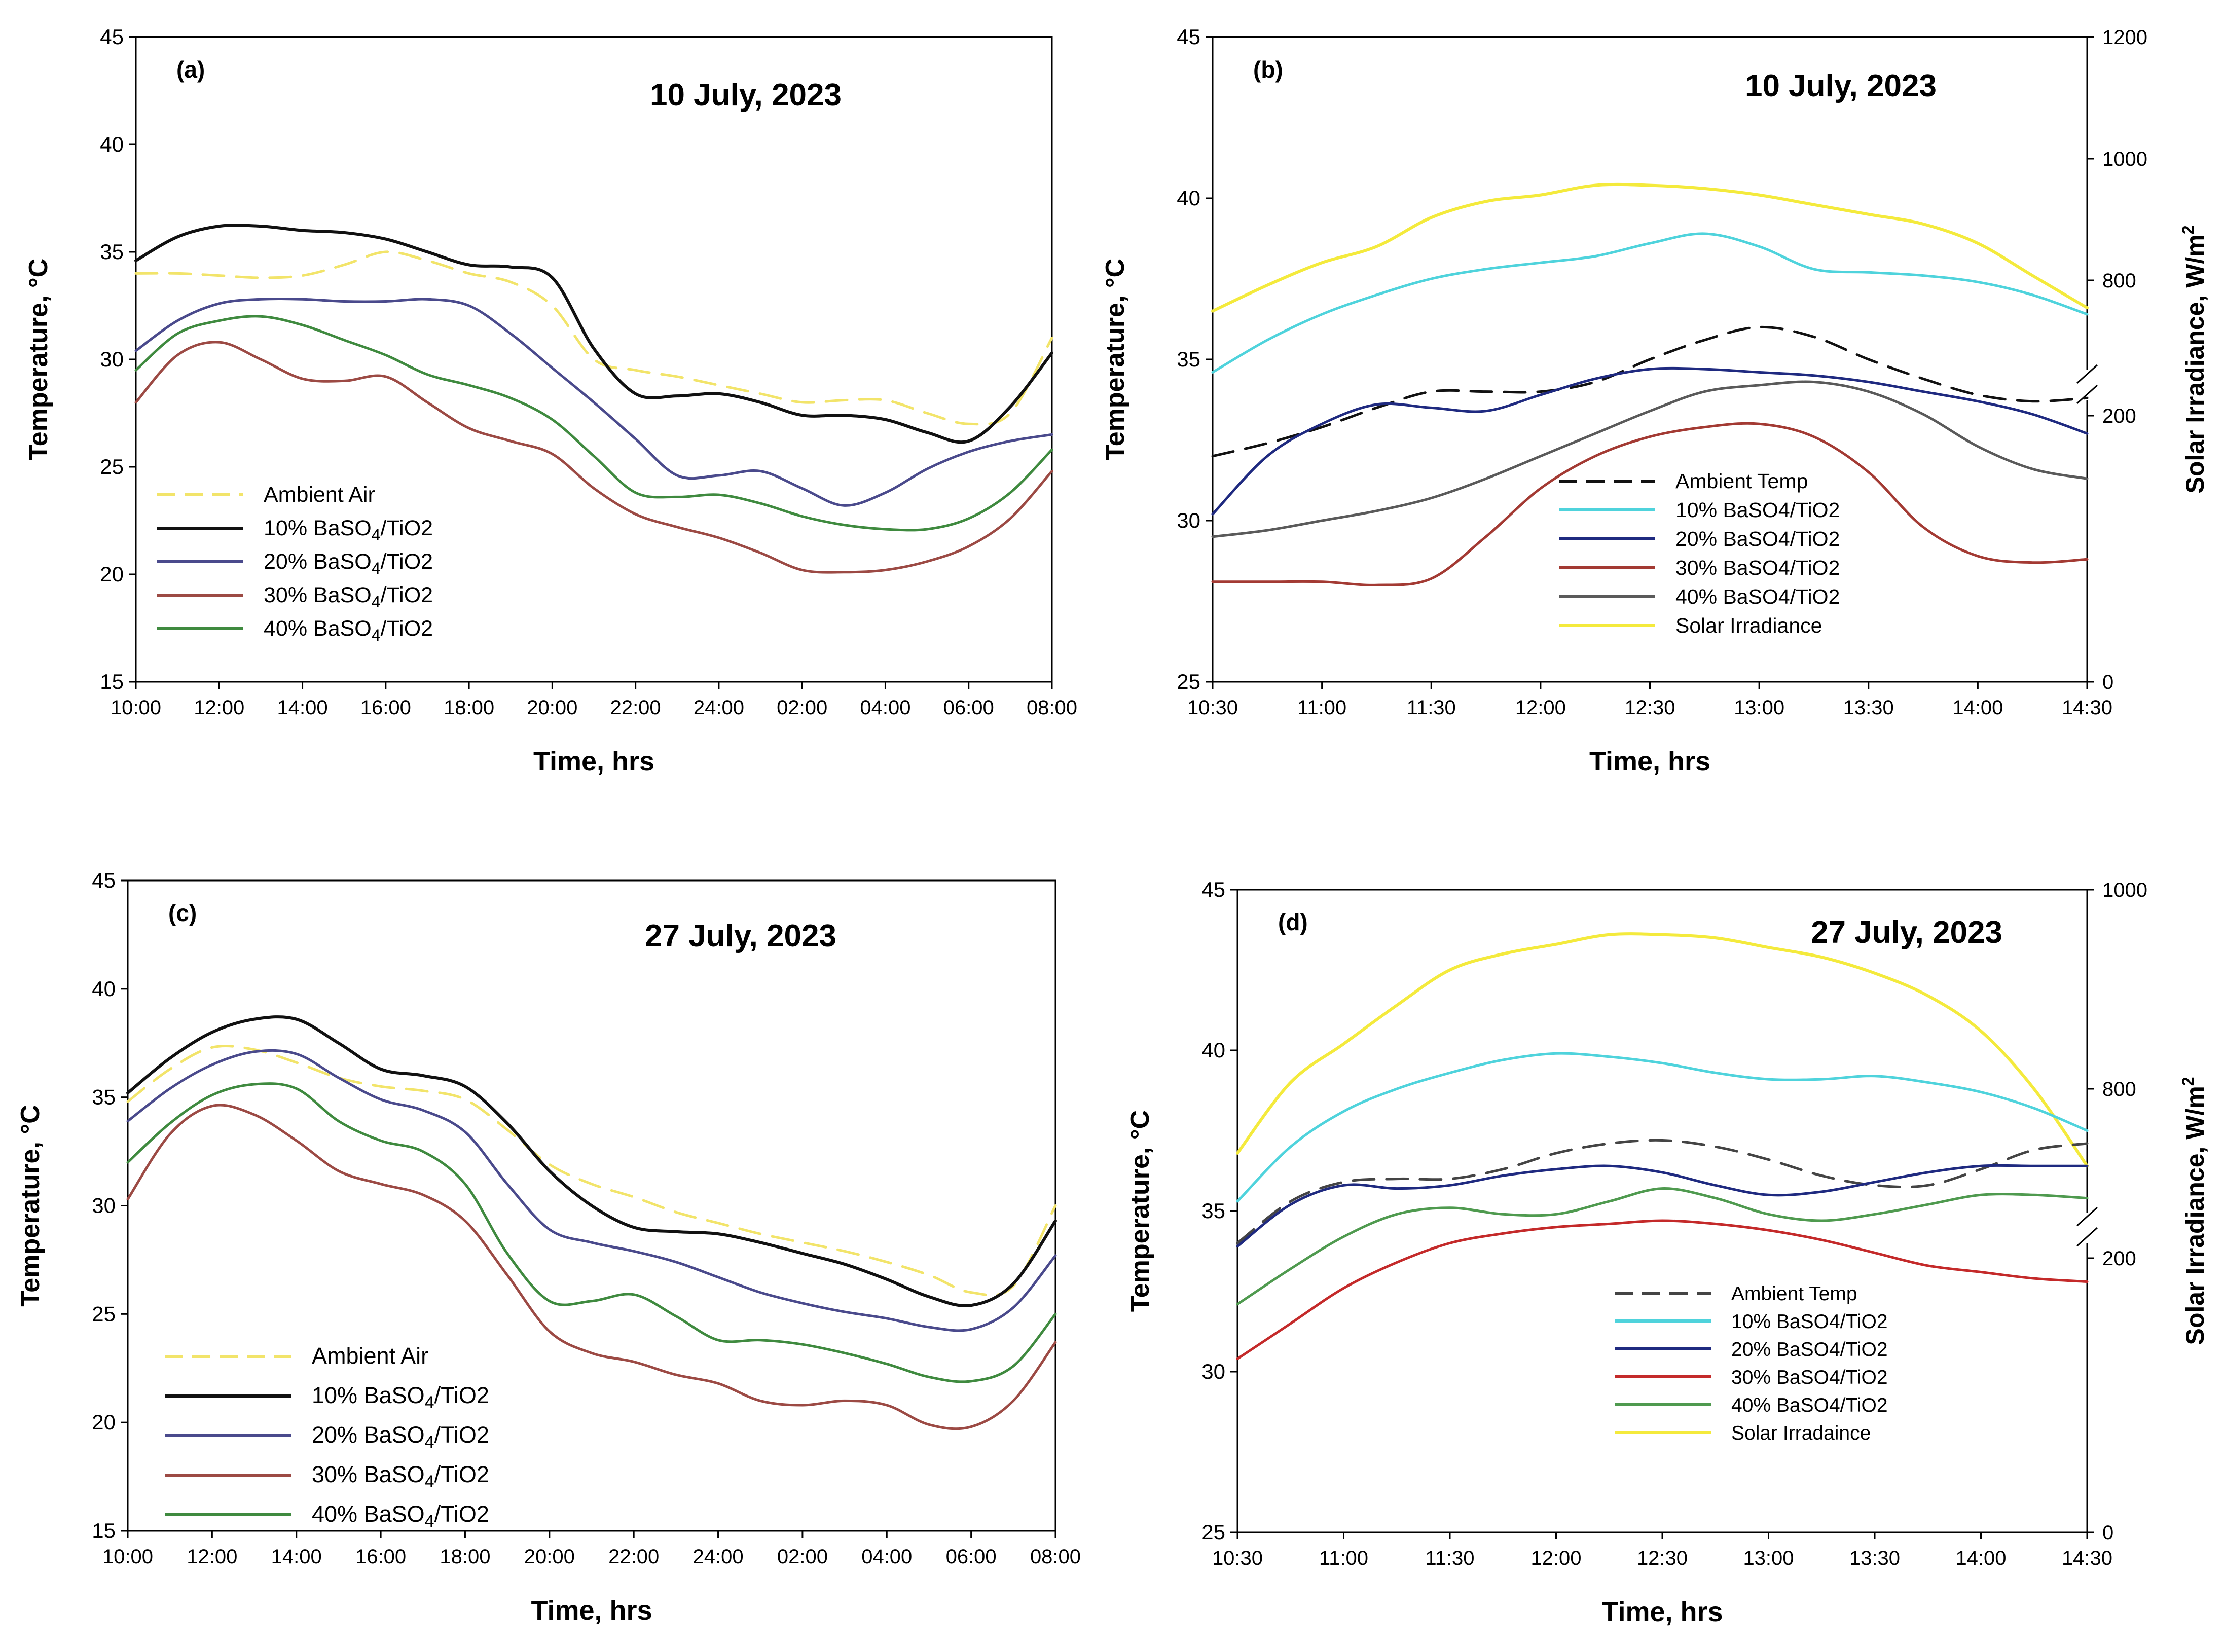 This screenshot has width=2224, height=1652. Describe the element at coordinates (2087, 708) in the screenshot. I see `x-tick-label: 14:30` at that location.